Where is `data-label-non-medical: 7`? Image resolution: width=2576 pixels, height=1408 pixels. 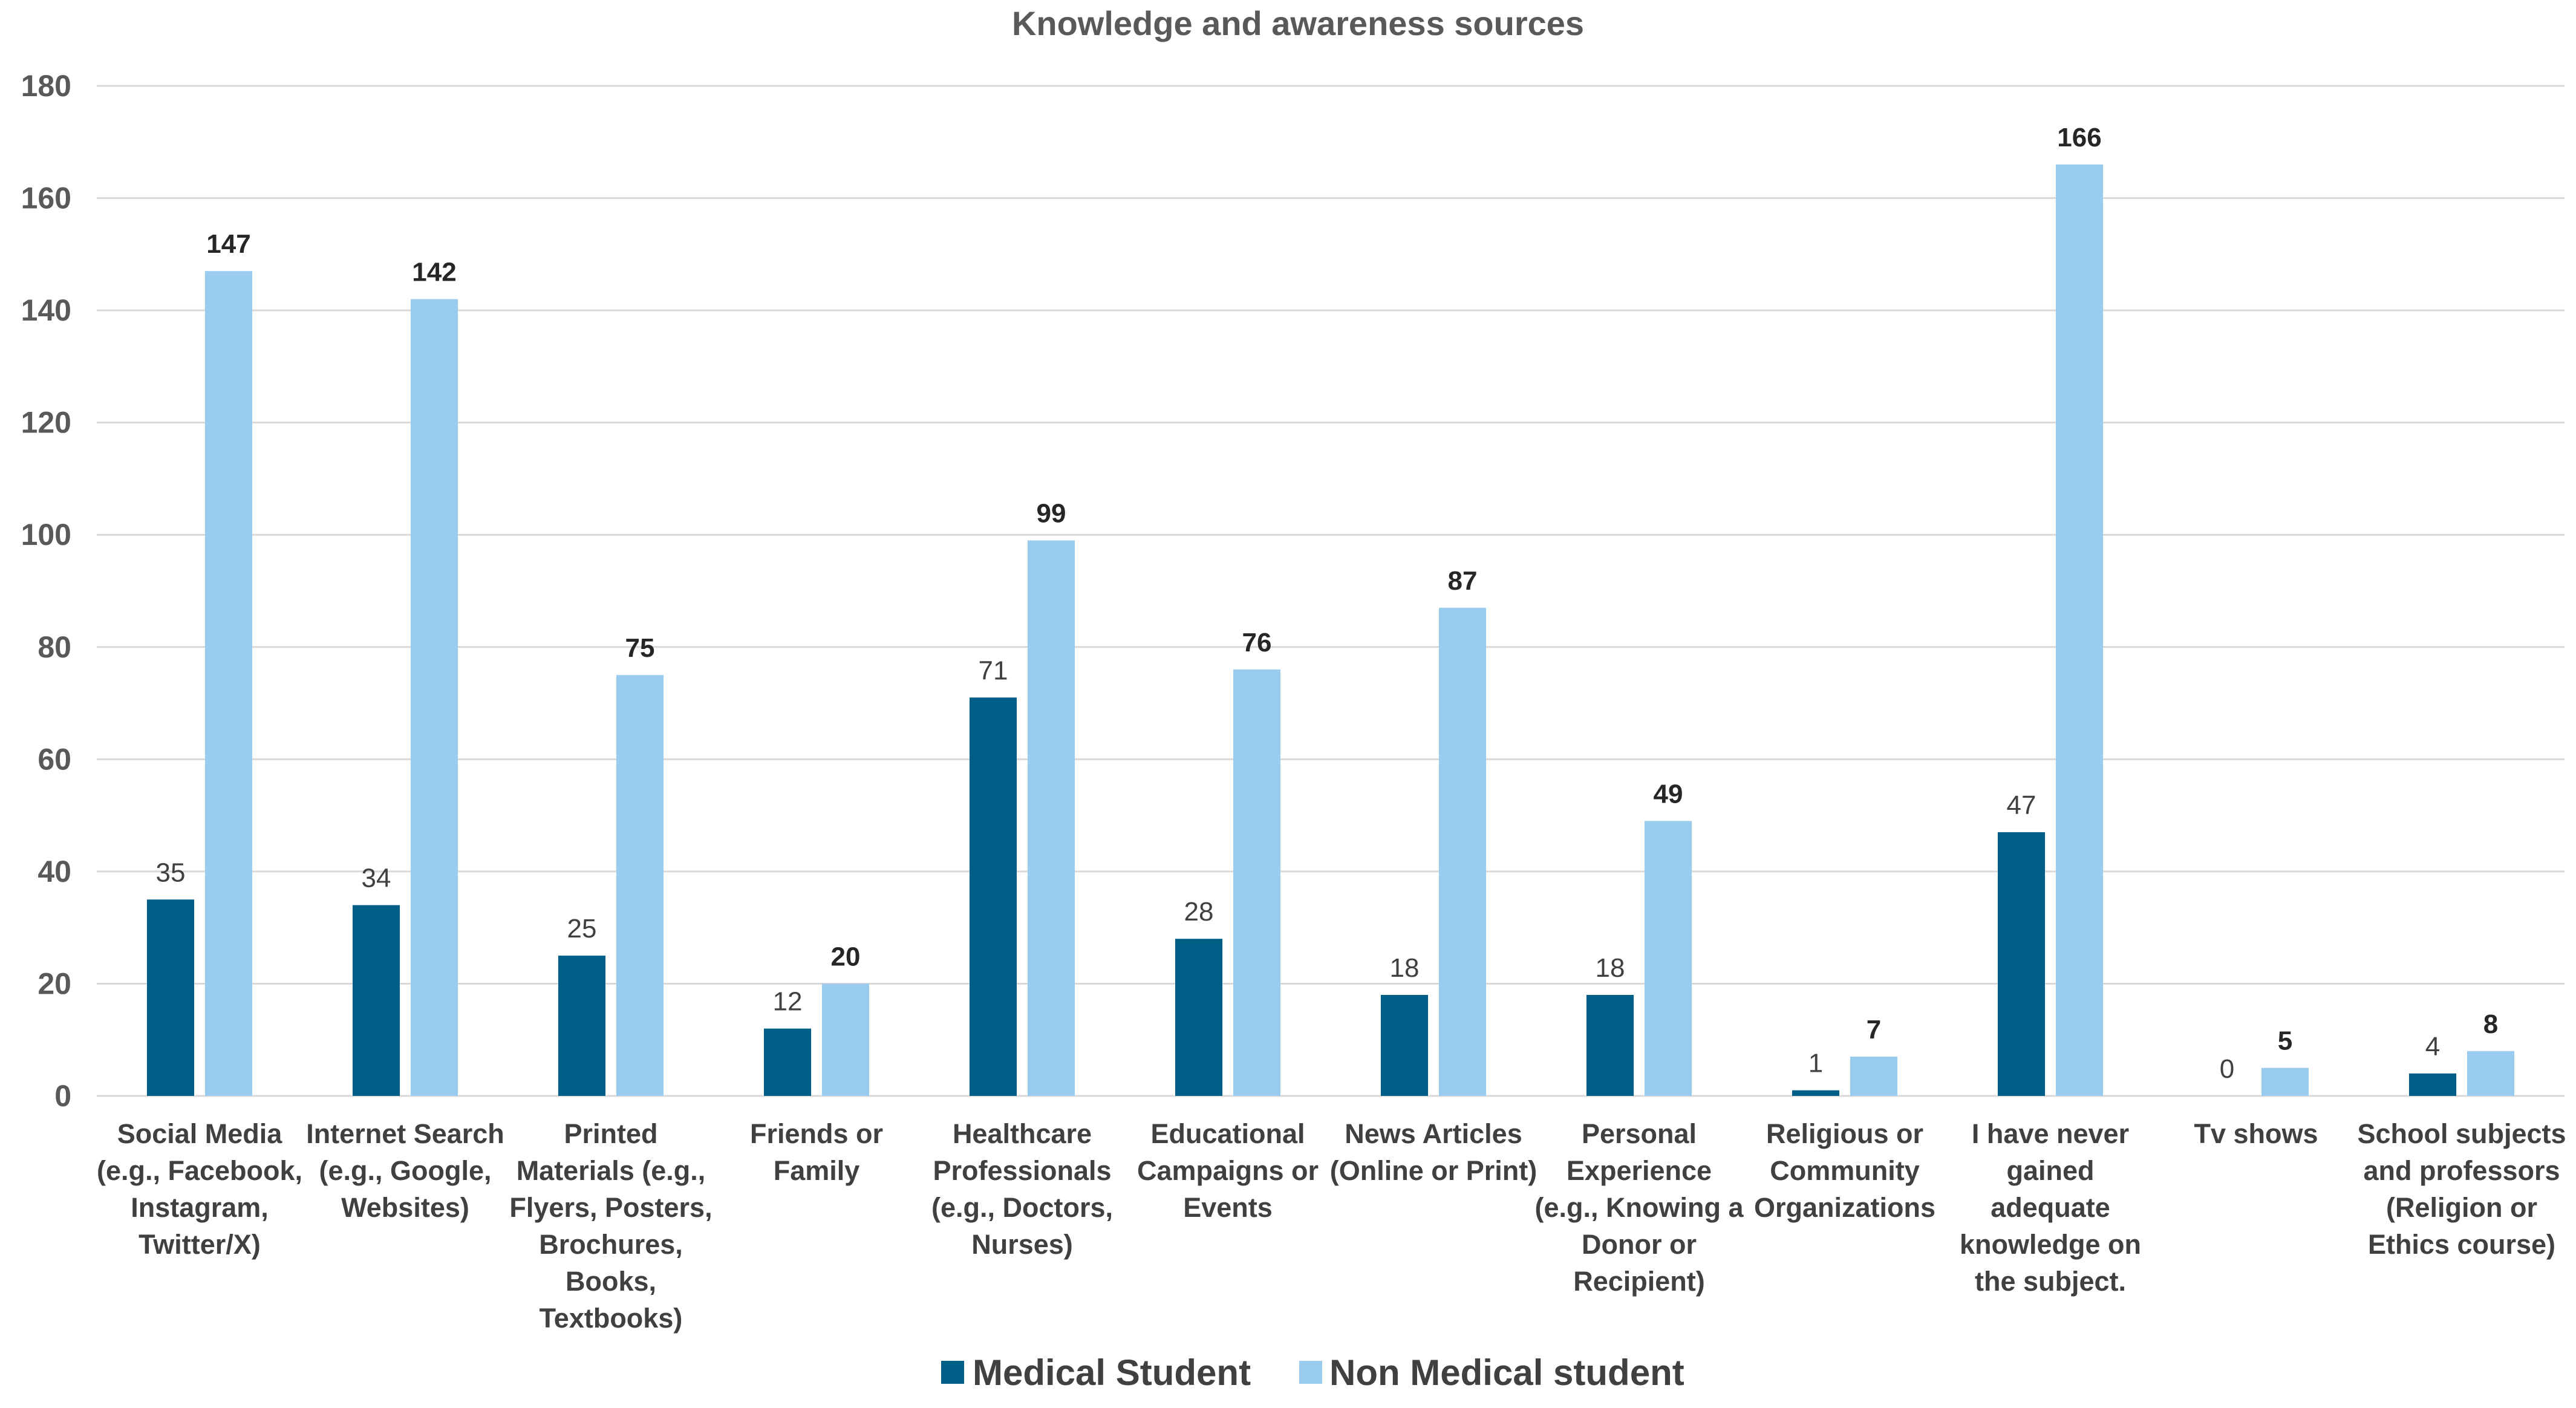 data-label-non-medical: 7 is located at coordinates (1874, 1030).